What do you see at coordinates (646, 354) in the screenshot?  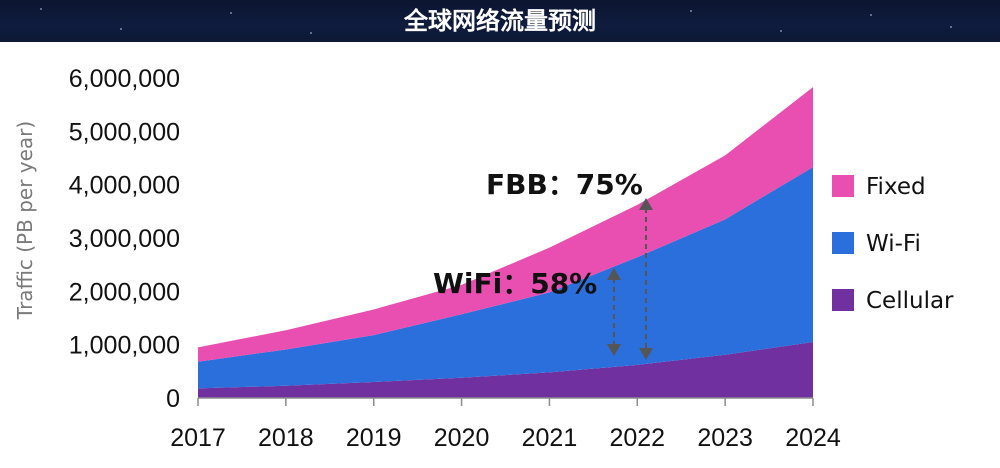 I see `arrow-fbb-head-bottom` at bounding box center [646, 354].